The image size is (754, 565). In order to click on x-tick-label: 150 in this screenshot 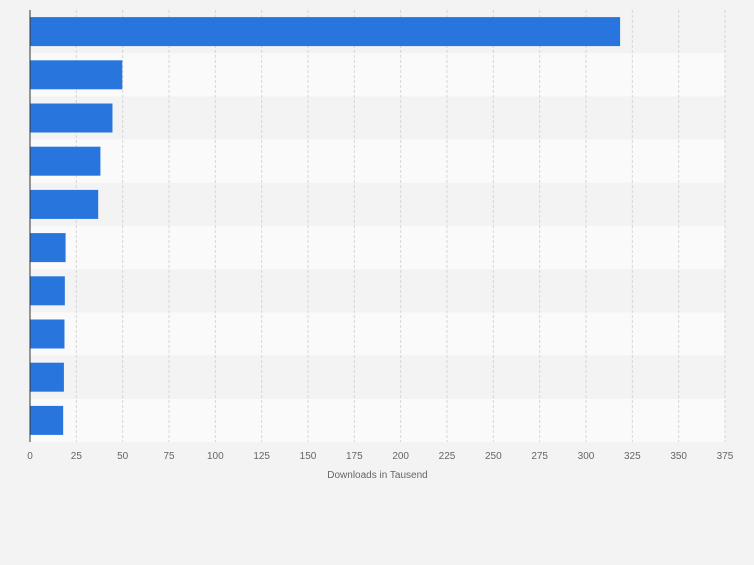, I will do `click(308, 456)`.